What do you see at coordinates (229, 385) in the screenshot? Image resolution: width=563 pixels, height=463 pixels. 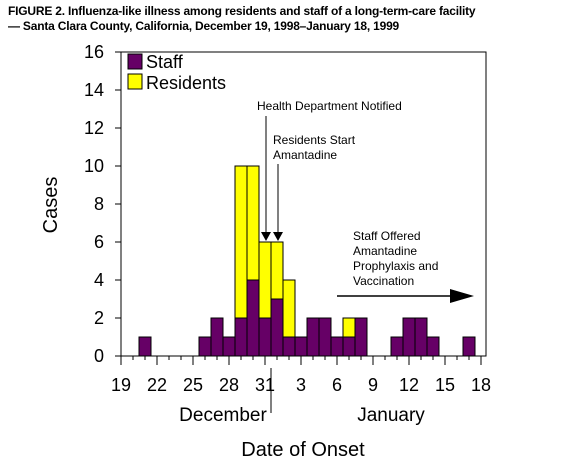 I see `x-tick-label: 28` at bounding box center [229, 385].